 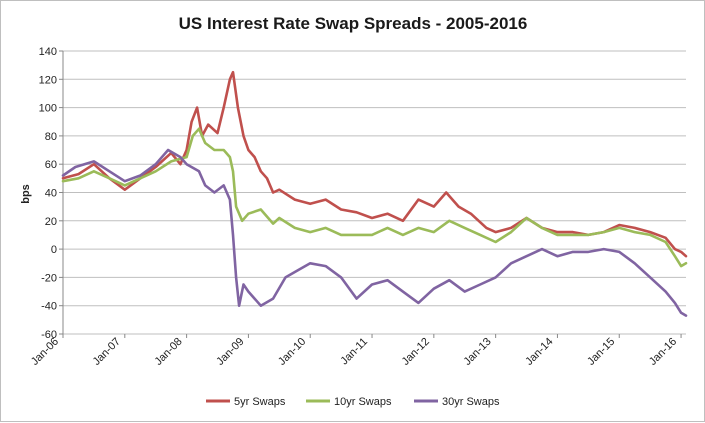 What do you see at coordinates (48, 52) in the screenshot?
I see `y-tick-label: 140` at bounding box center [48, 52].